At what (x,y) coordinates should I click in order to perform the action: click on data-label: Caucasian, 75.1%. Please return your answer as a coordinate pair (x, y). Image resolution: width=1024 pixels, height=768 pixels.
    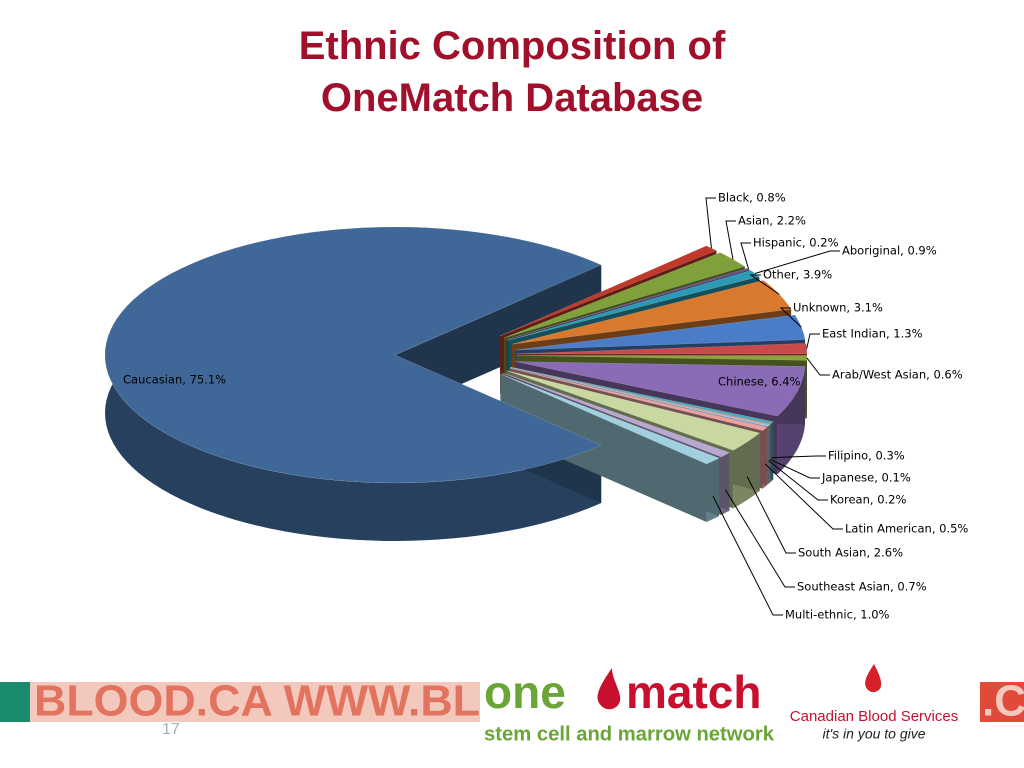
    Looking at the image, I should click on (174, 380).